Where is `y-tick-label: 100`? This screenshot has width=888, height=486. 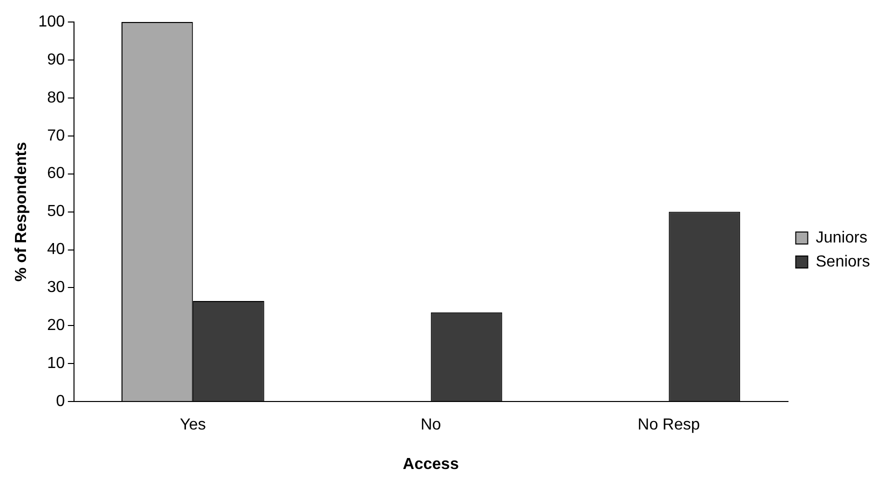
y-tick-label: 100 is located at coordinates (51, 21).